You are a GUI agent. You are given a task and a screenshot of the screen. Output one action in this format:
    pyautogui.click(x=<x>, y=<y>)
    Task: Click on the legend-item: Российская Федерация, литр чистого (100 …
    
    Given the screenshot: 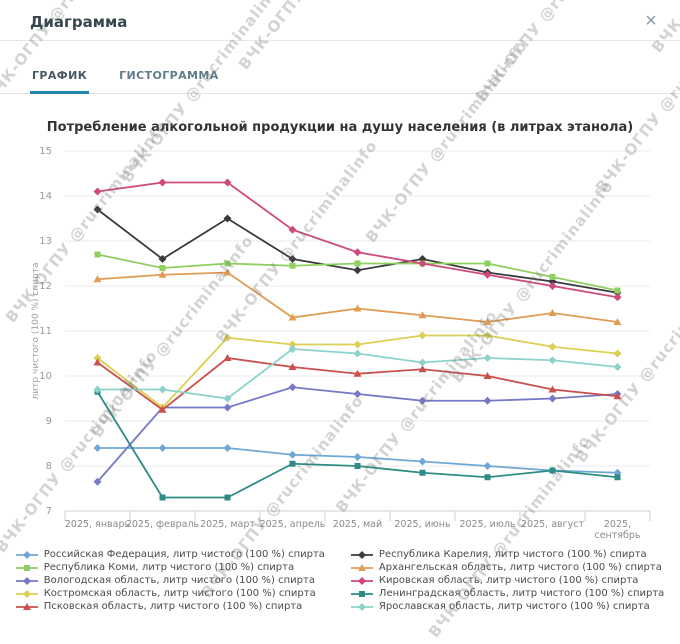 What is the action you would take?
    pyautogui.click(x=170, y=554)
    